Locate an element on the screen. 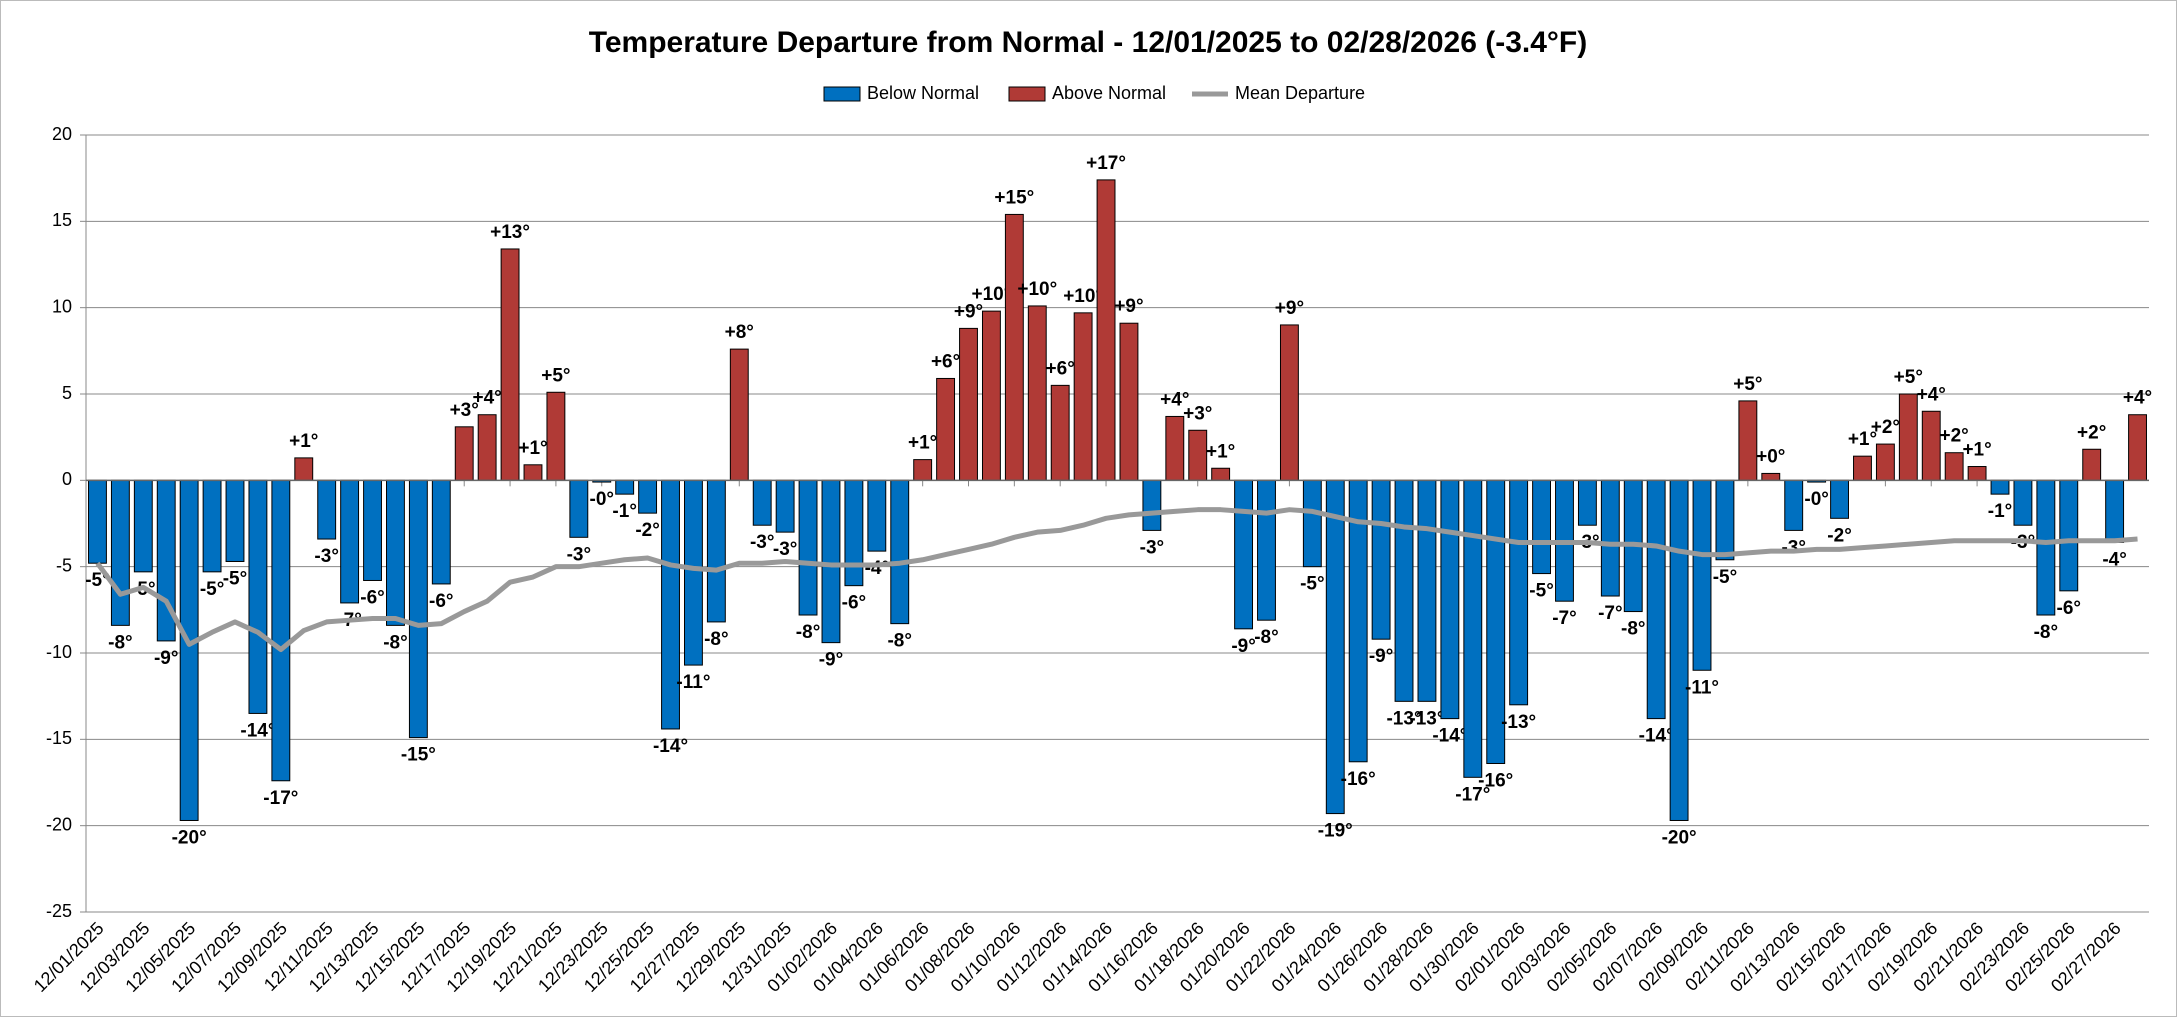 The height and width of the screenshot is (1017, 2177). y-tick-label: -15 is located at coordinates (59, 738).